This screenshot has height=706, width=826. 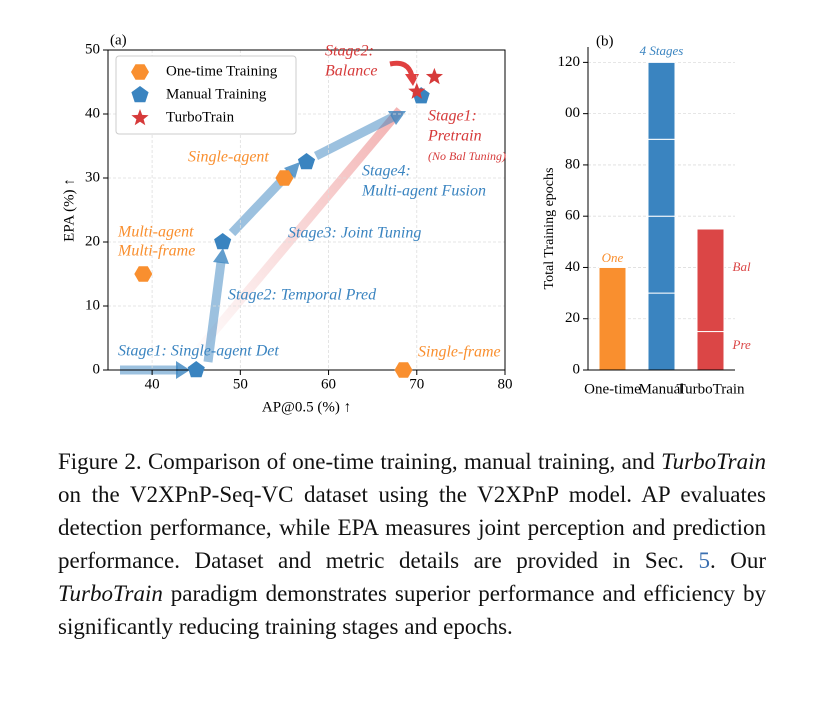 I want to click on panel-label: (a), so click(x=118, y=40).